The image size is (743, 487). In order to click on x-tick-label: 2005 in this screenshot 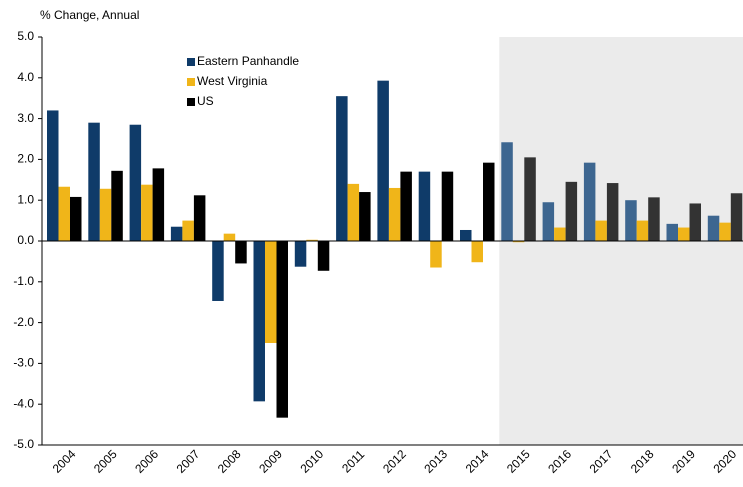, I will do `click(105, 461)`.